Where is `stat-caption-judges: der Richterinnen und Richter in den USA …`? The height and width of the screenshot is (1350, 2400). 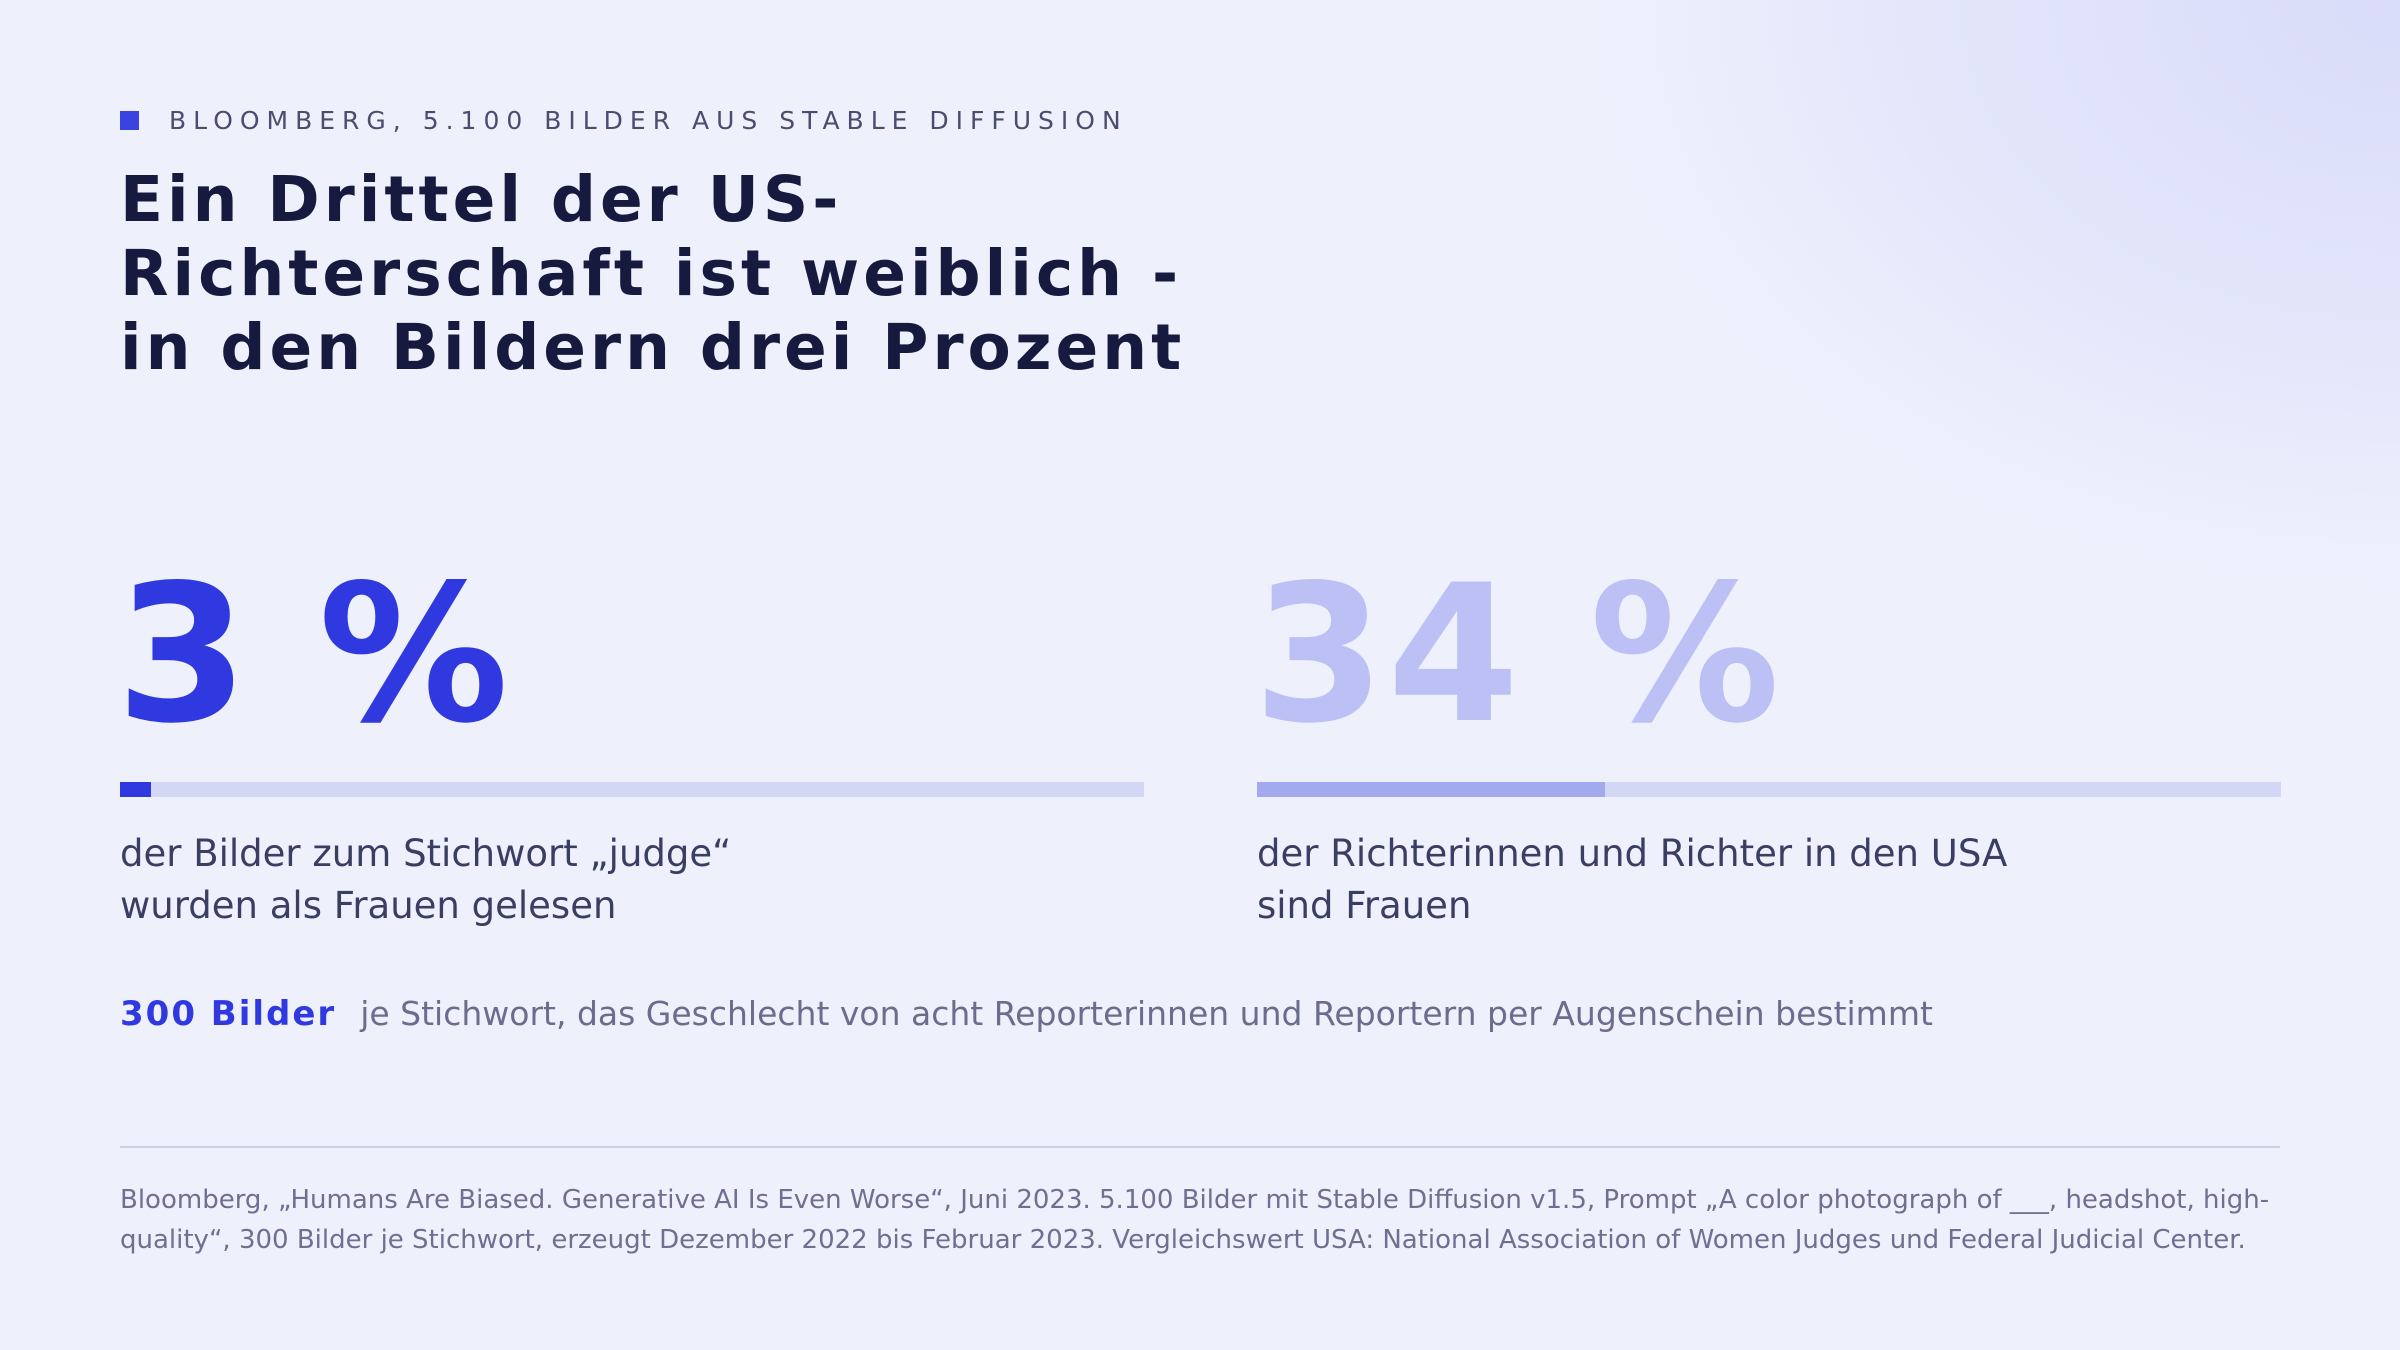
stat-caption-judges: der Richterinnen und Richter in den USA … is located at coordinates (1632, 879).